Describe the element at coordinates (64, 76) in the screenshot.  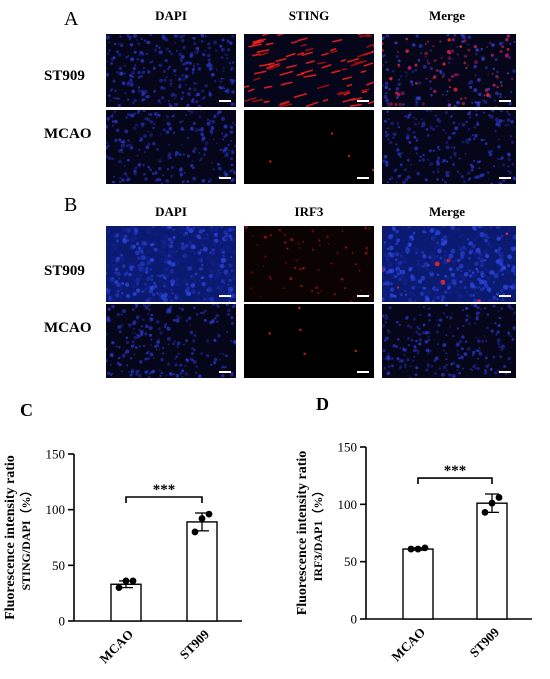
I see `panel-a-row-st909: ST909` at that location.